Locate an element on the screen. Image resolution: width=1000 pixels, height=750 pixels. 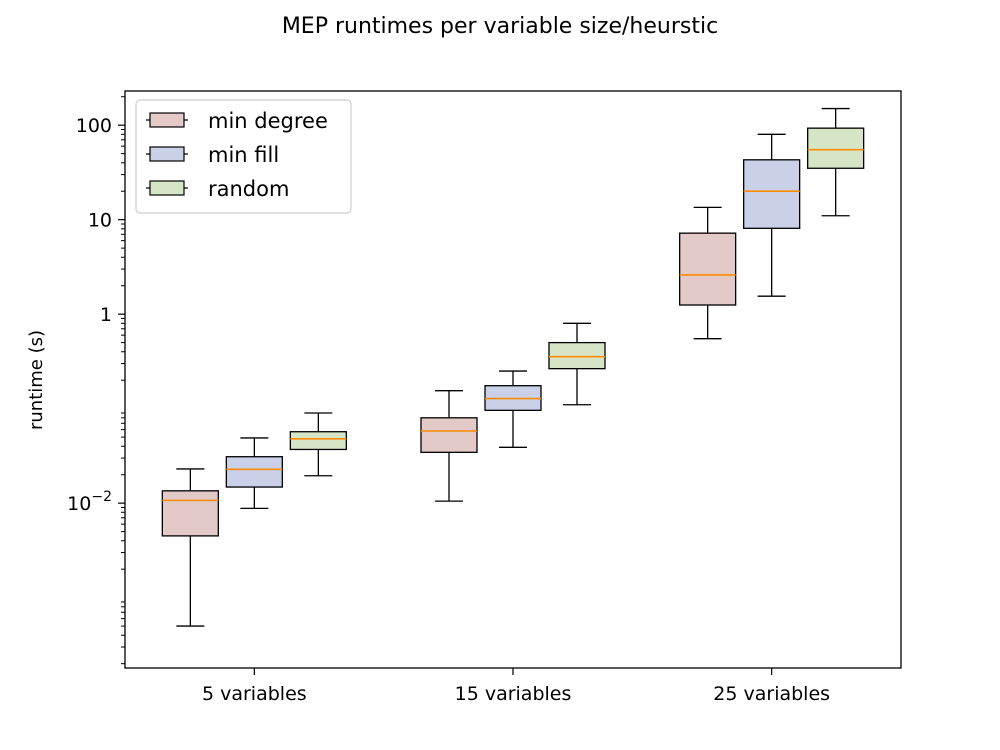
legend-frame is located at coordinates (243, 156).